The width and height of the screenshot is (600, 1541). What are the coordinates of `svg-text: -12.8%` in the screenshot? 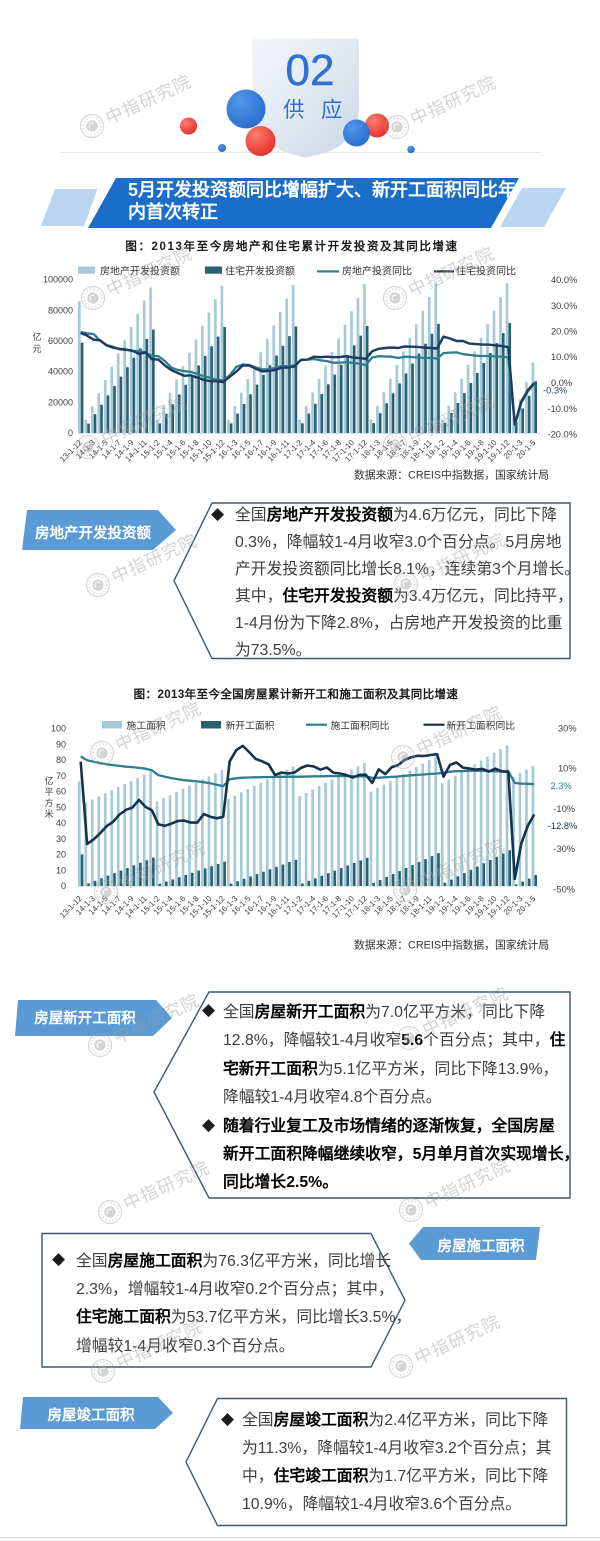 It's located at (562, 826).